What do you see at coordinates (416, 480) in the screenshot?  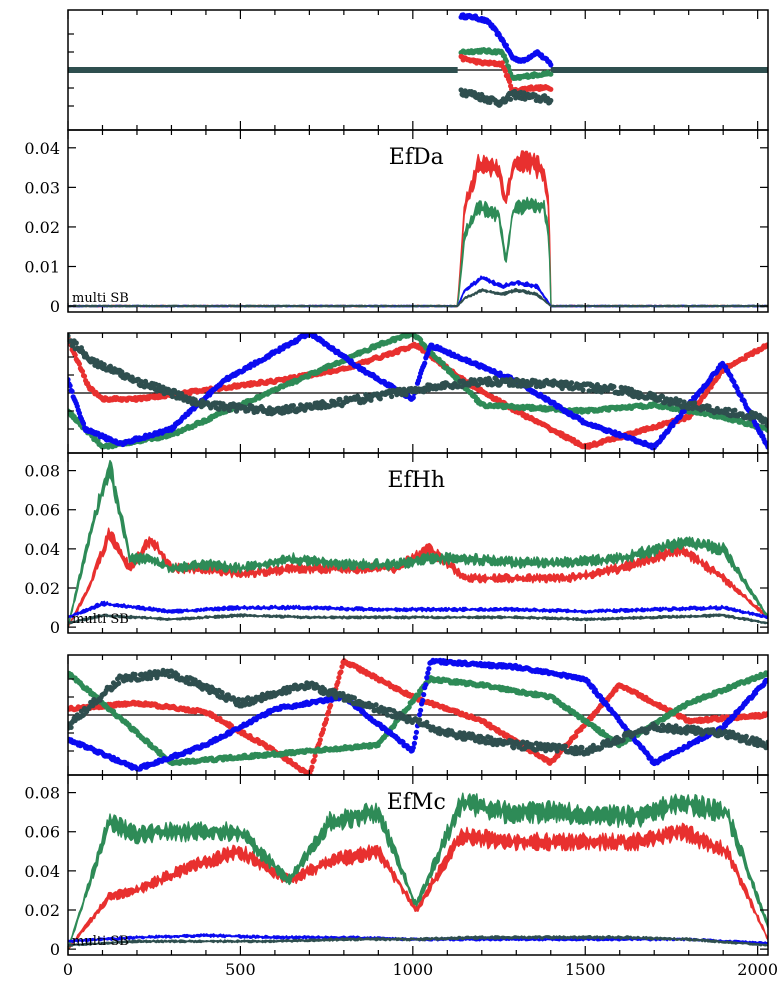 I see `panel-title: EfHh` at bounding box center [416, 480].